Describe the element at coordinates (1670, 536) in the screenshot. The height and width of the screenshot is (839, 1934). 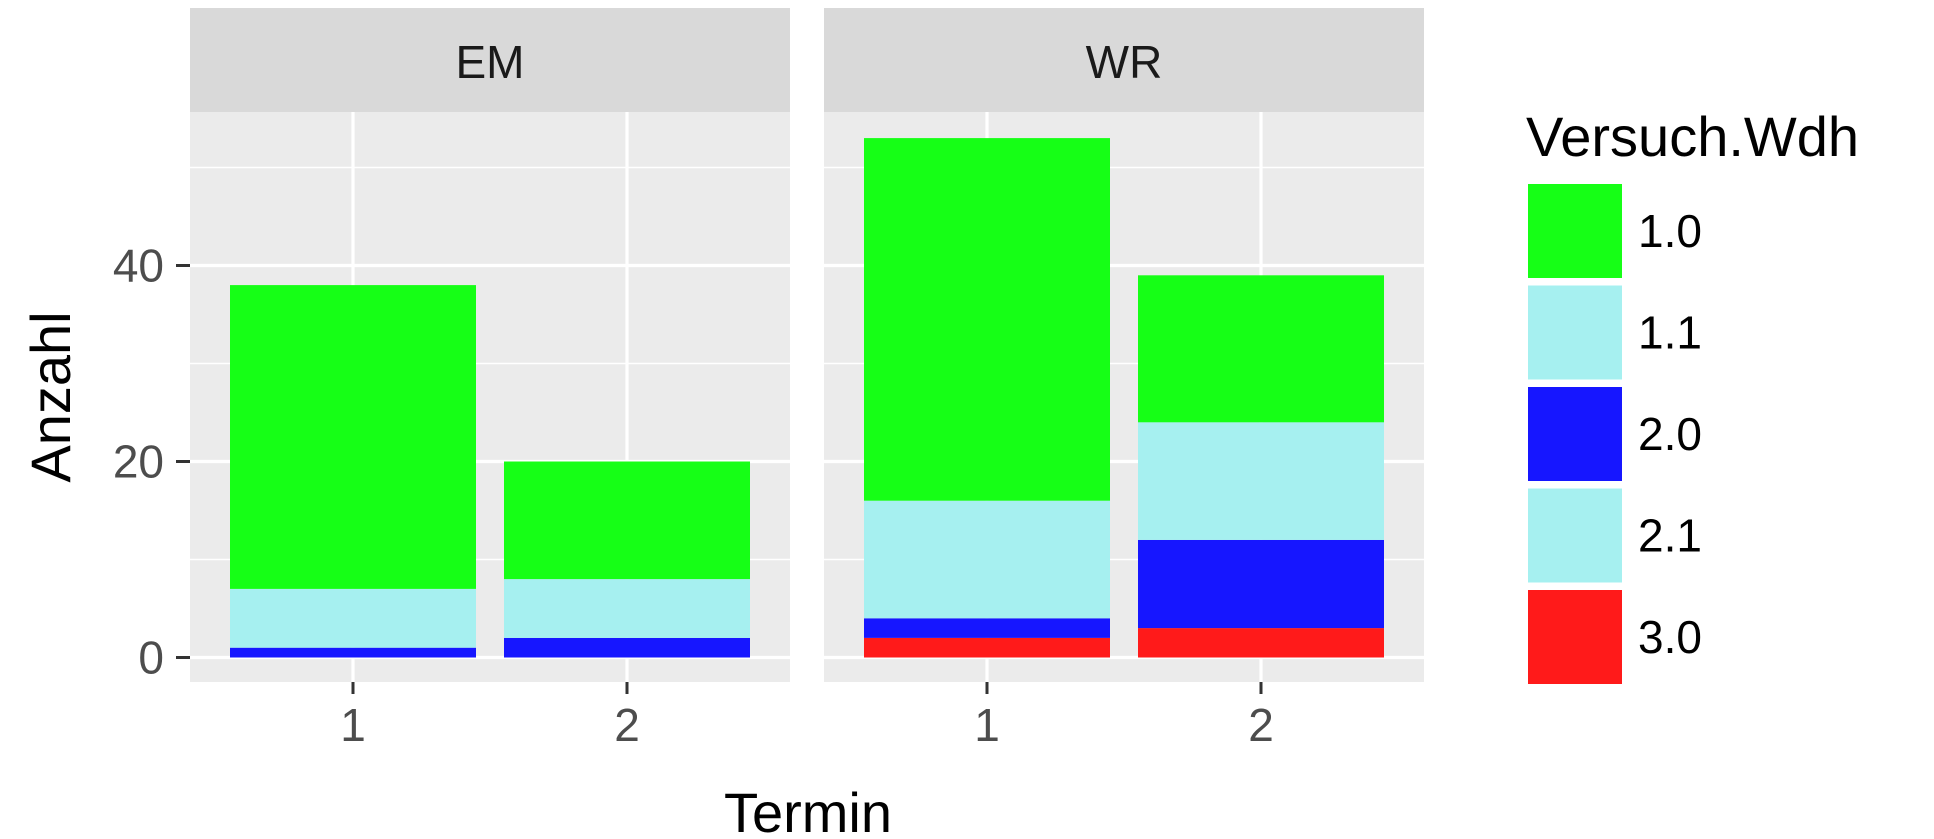
I see `legend-label-2-1: 2.1` at that location.